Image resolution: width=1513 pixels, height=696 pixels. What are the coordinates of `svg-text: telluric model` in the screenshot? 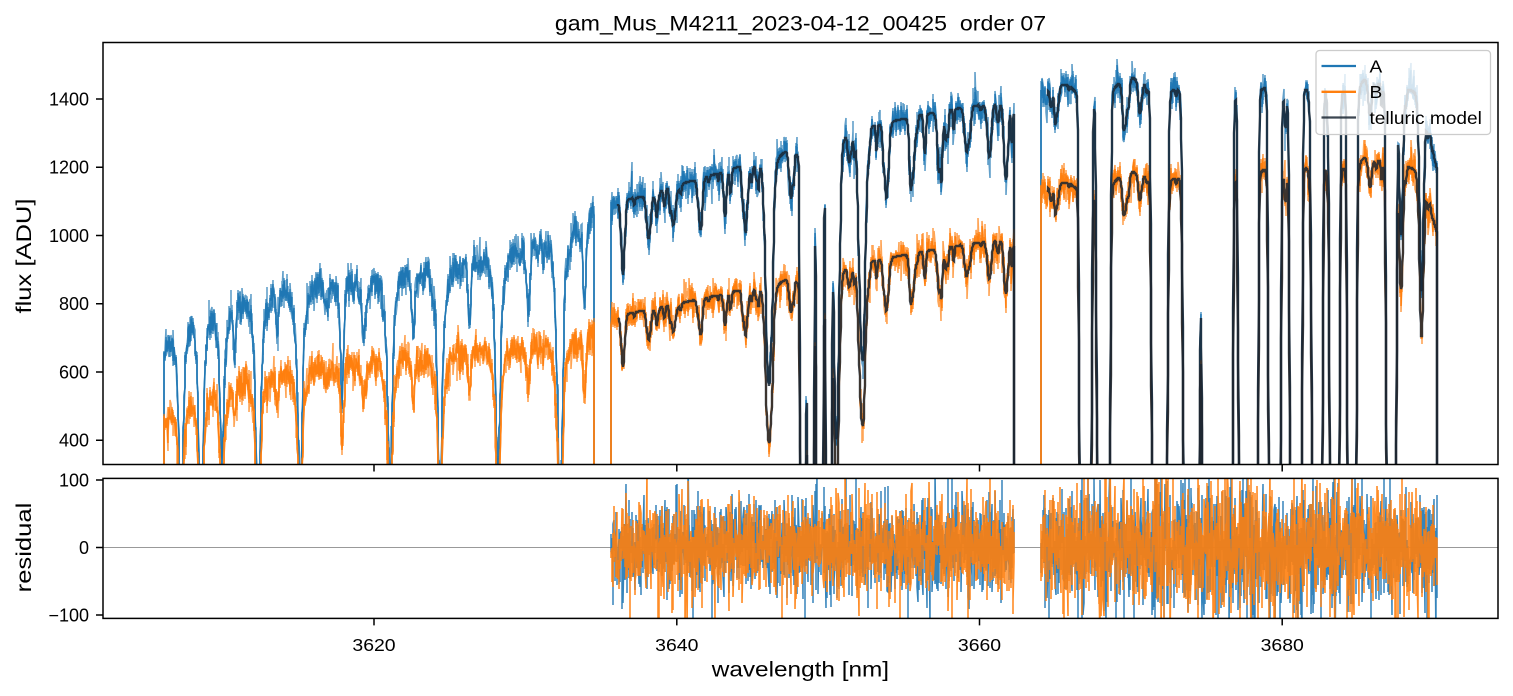 It's located at (1426, 117).